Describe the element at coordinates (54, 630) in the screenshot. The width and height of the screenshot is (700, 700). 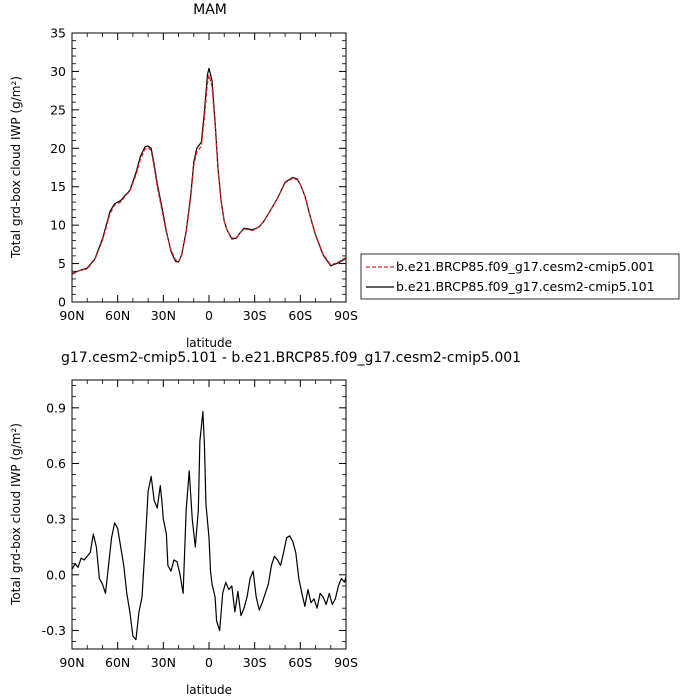
I see `bottom-y-tick-label: -0.3` at that location.